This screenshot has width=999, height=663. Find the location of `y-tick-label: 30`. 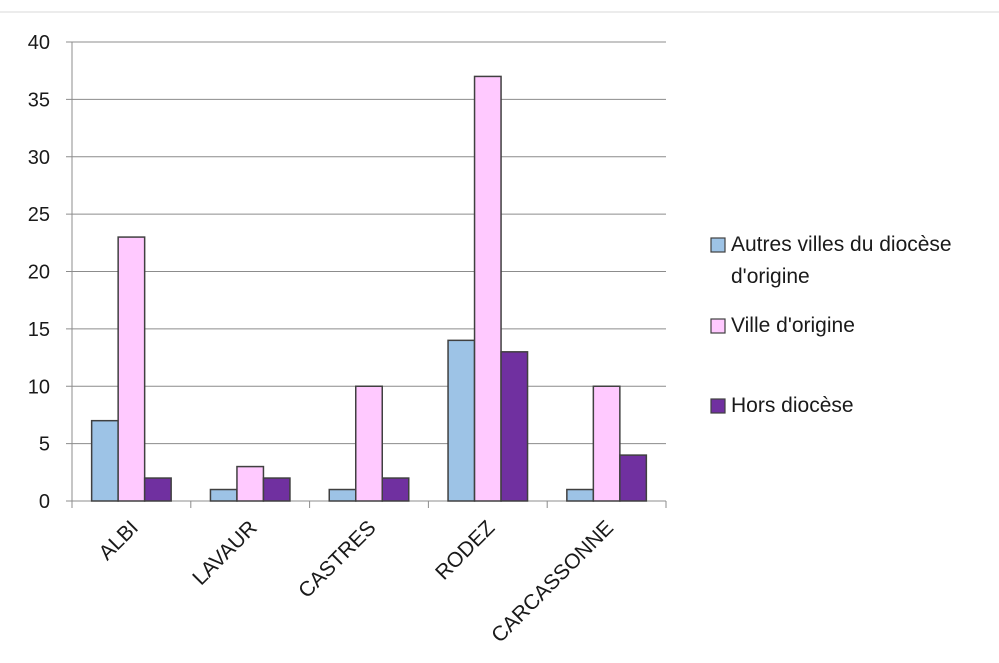

y-tick-label: 30 is located at coordinates (39, 158).